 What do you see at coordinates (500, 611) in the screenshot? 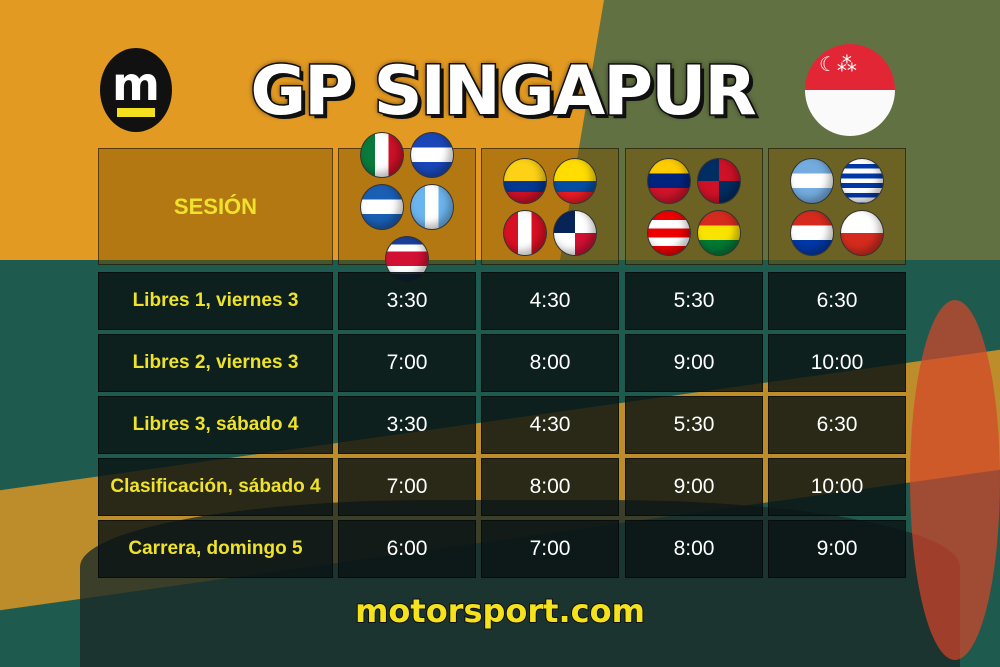
I see `footer-brand: motorsport.com` at bounding box center [500, 611].